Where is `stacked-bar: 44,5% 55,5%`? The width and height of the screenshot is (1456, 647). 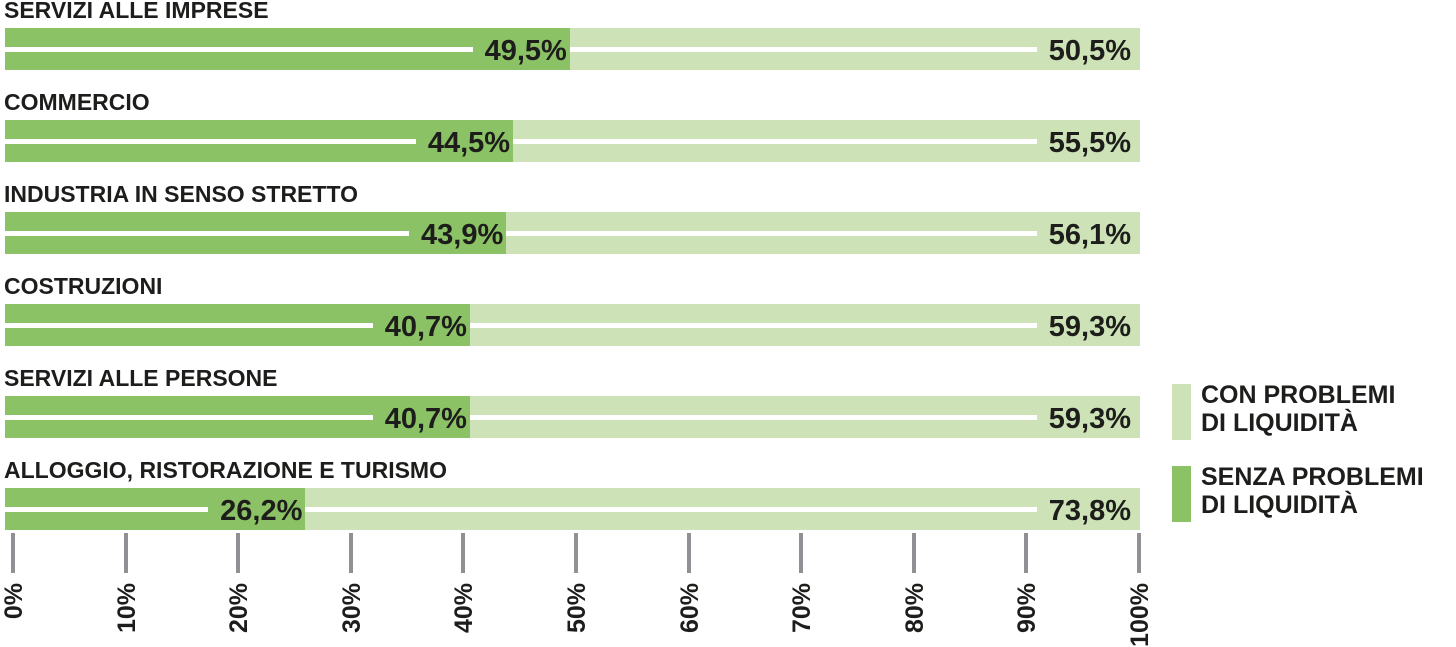 stacked-bar: 44,5% 55,5% is located at coordinates (572, 141).